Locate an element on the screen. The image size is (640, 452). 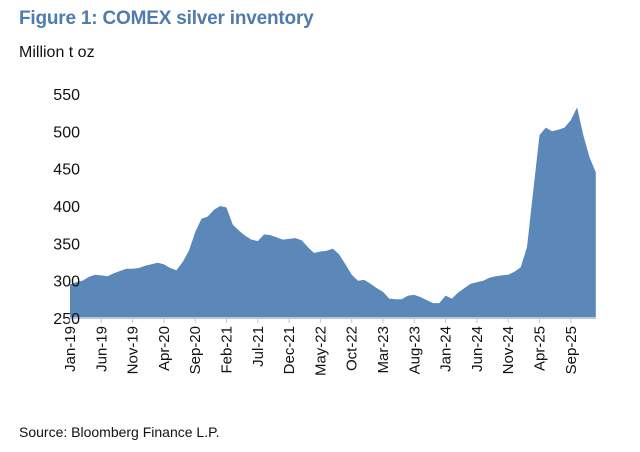
x-tick-label: Feb-21 is located at coordinates (227, 350).